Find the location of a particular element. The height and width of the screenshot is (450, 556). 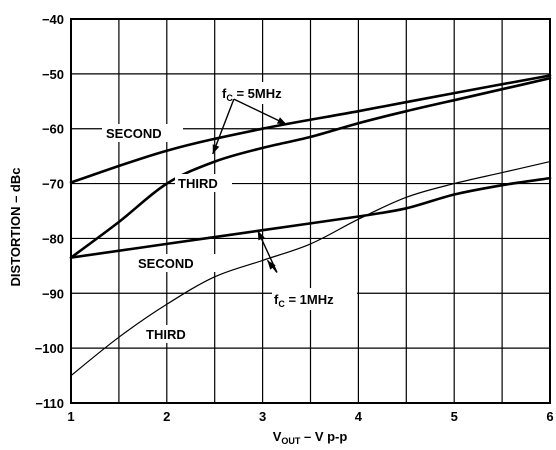

label-fc-1mhz: fC = 1MHz is located at coordinates (304, 300).